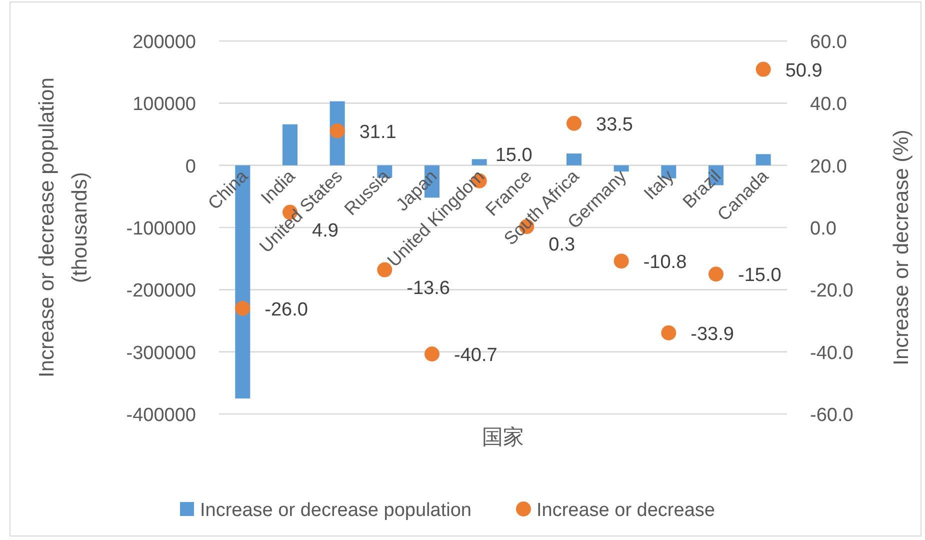 The width and height of the screenshot is (925, 540). Describe the element at coordinates (901, 248) in the screenshot. I see `y2-axis-title: Increase or decrease (%)` at that location.